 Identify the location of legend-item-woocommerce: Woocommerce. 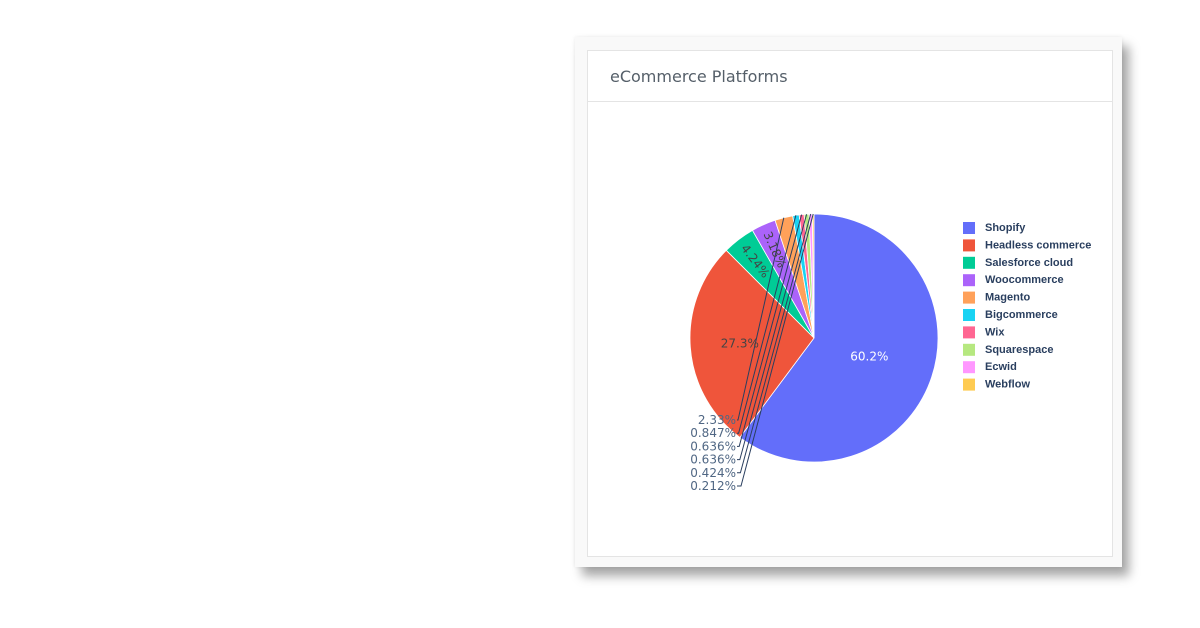
(1013, 280).